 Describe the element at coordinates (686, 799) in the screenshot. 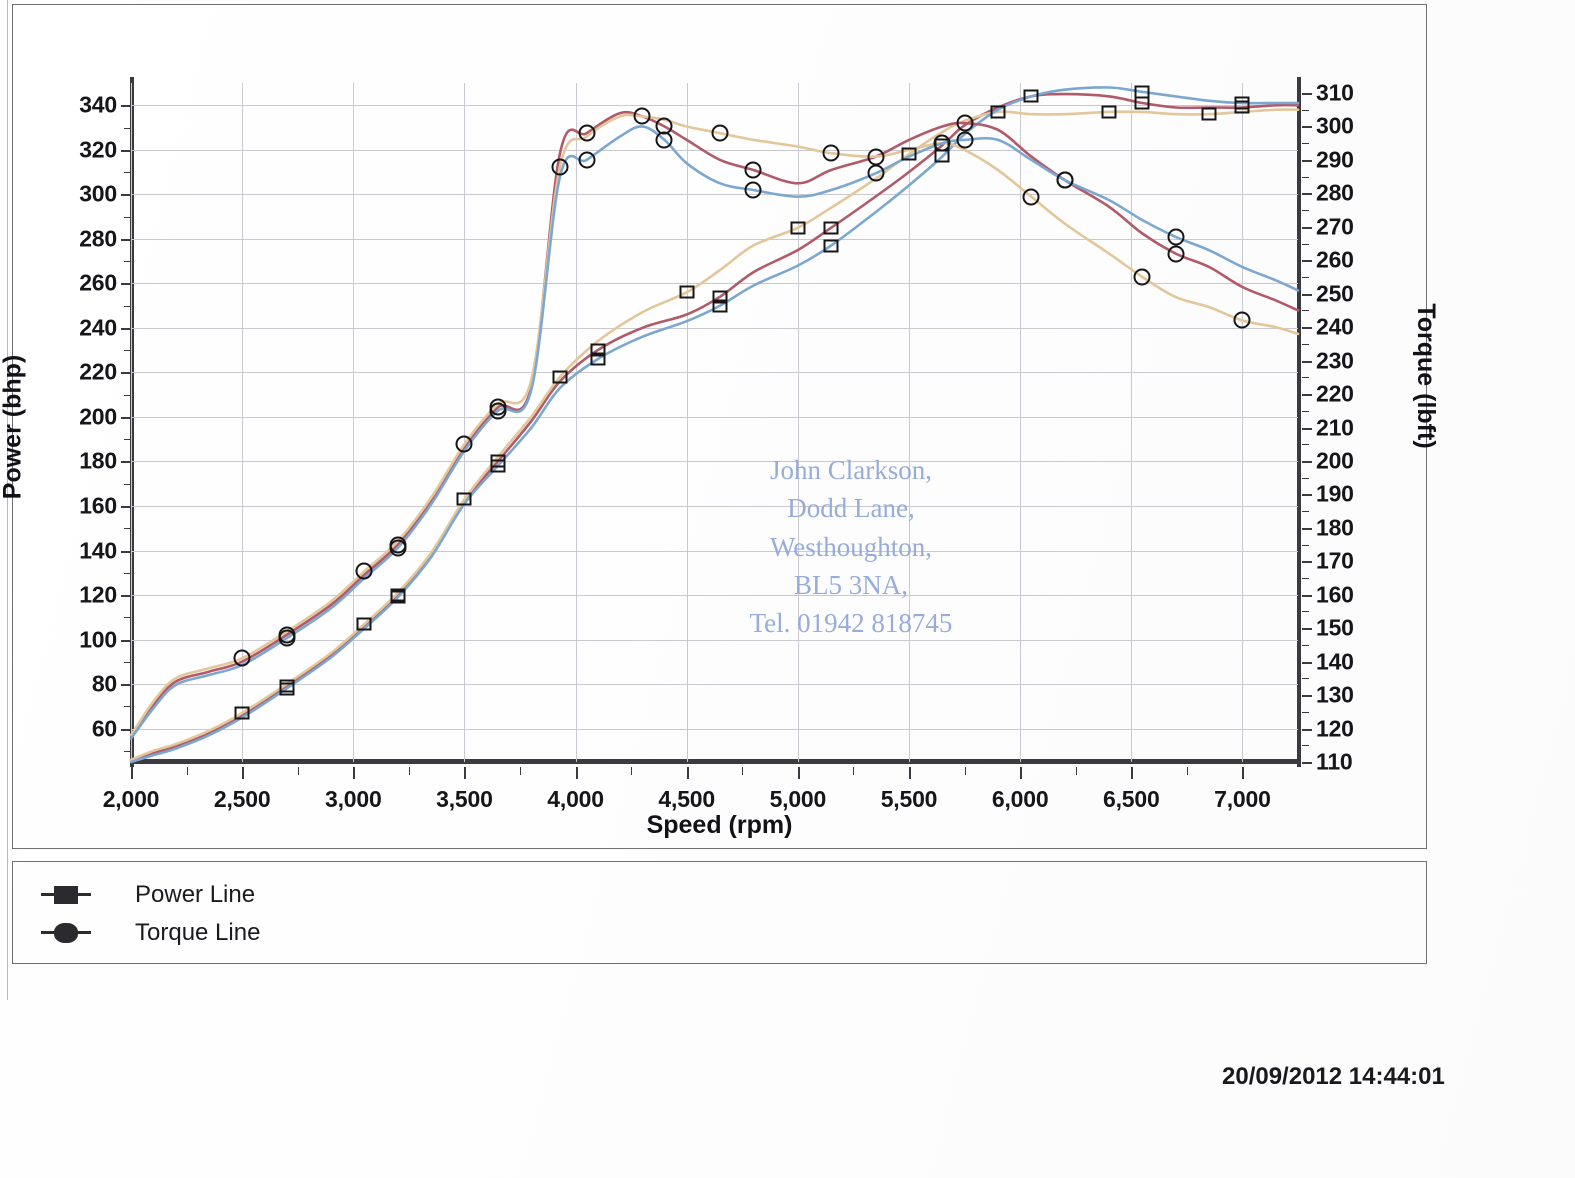

I see `x-tick-label: 4,500` at that location.